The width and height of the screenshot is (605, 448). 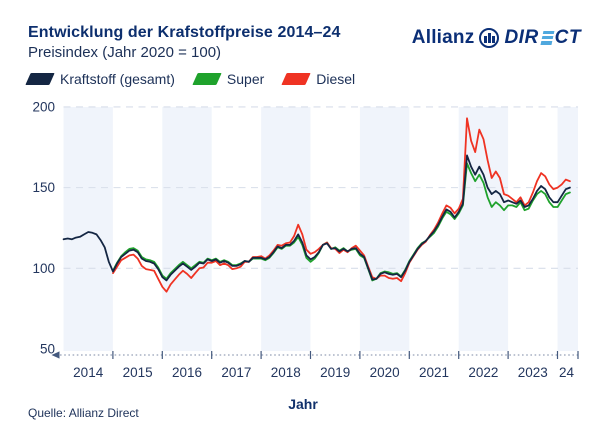 I want to click on x-axis-arrow-icon, so click(x=55, y=355).